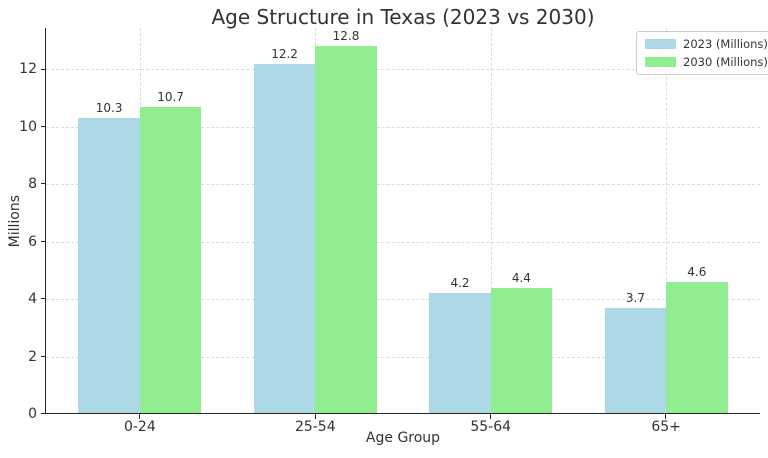  I want to click on legend-item-2023: 2023 (Millions), so click(706, 44).